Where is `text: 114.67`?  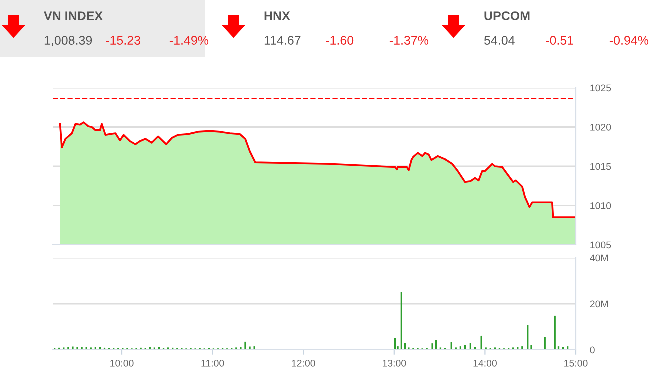 text: 114.67 is located at coordinates (282, 40).